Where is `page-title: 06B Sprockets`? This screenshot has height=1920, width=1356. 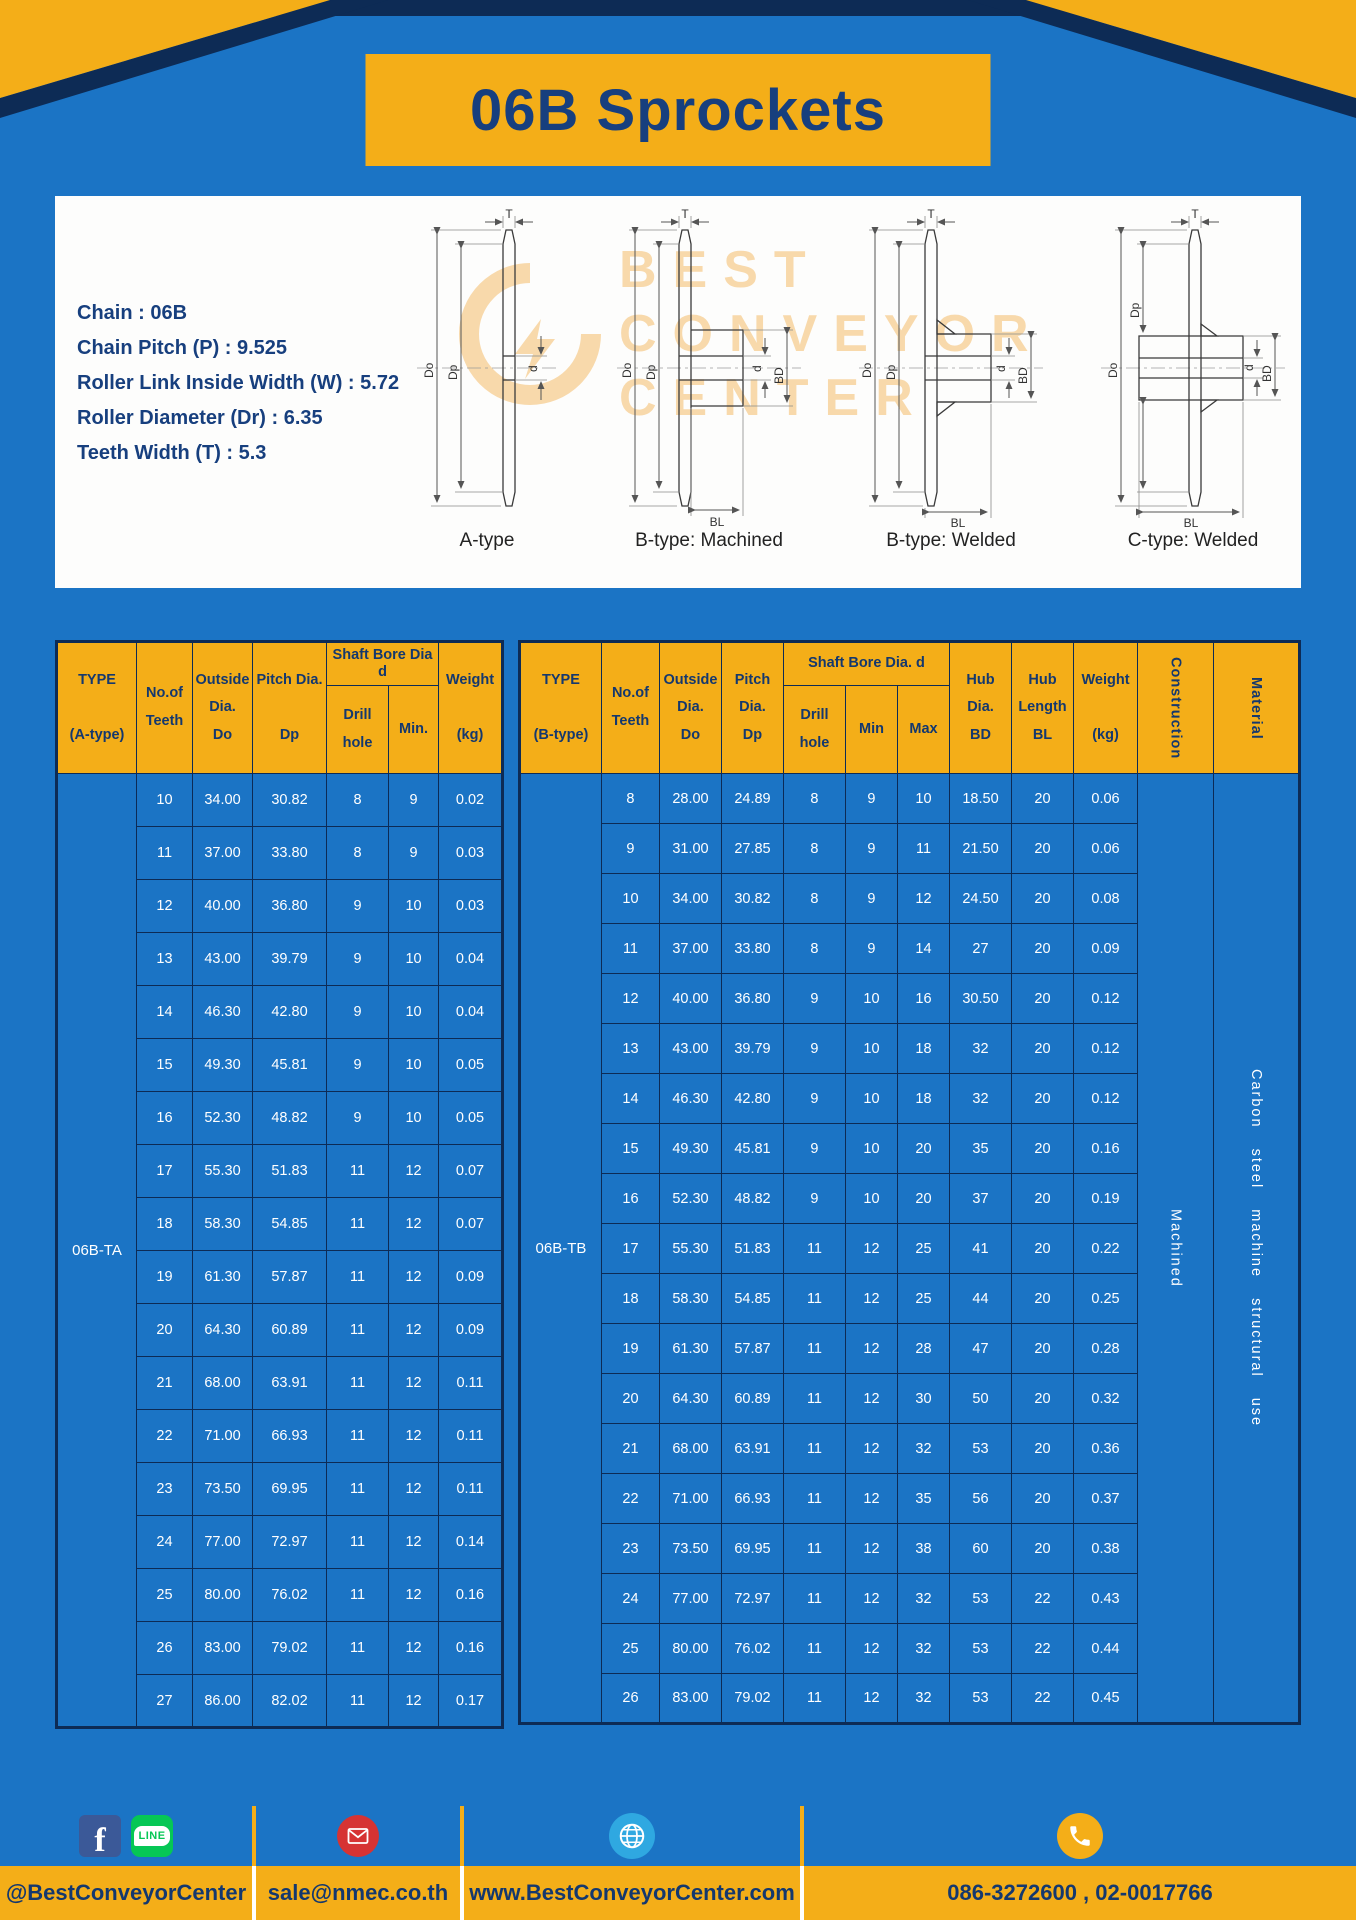 page-title: 06B Sprockets is located at coordinates (678, 110).